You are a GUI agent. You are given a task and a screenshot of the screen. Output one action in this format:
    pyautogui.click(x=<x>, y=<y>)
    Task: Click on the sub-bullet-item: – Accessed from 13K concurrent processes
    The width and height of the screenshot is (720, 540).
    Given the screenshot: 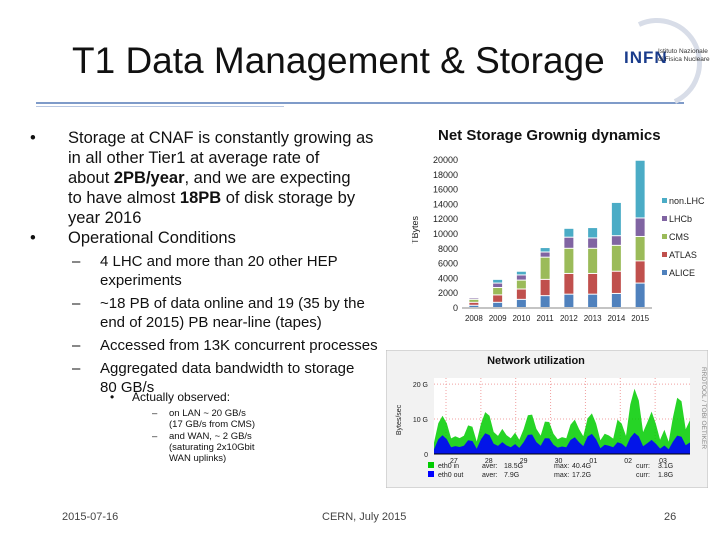 What is the action you would take?
    pyautogui.click(x=221, y=345)
    